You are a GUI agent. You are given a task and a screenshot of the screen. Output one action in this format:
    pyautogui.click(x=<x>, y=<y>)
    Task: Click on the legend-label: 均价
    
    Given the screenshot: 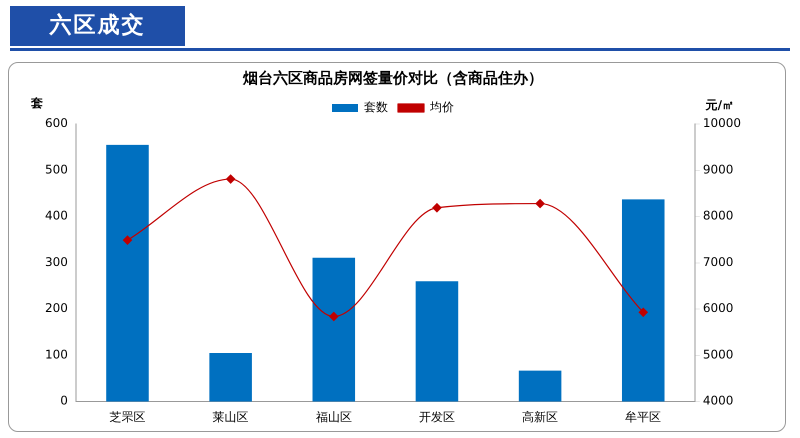 What is the action you would take?
    pyautogui.click(x=441, y=107)
    